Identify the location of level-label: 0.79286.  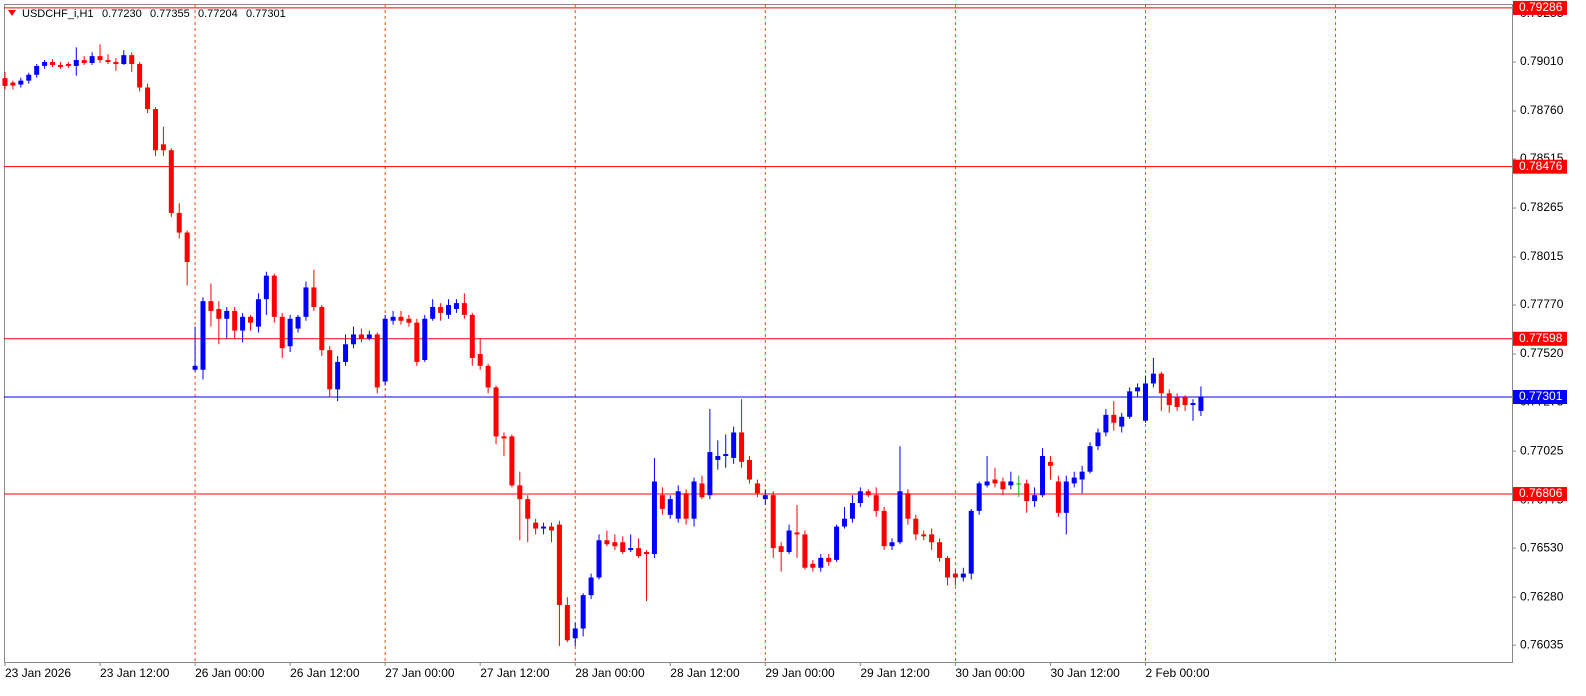
(1541, 7).